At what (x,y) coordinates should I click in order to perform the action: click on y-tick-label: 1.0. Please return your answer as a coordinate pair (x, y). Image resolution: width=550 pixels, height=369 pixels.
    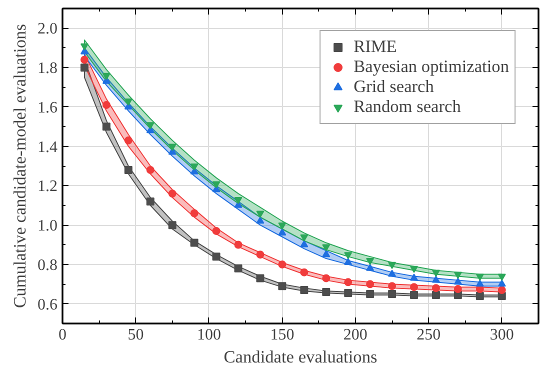
    Looking at the image, I should click on (48, 226).